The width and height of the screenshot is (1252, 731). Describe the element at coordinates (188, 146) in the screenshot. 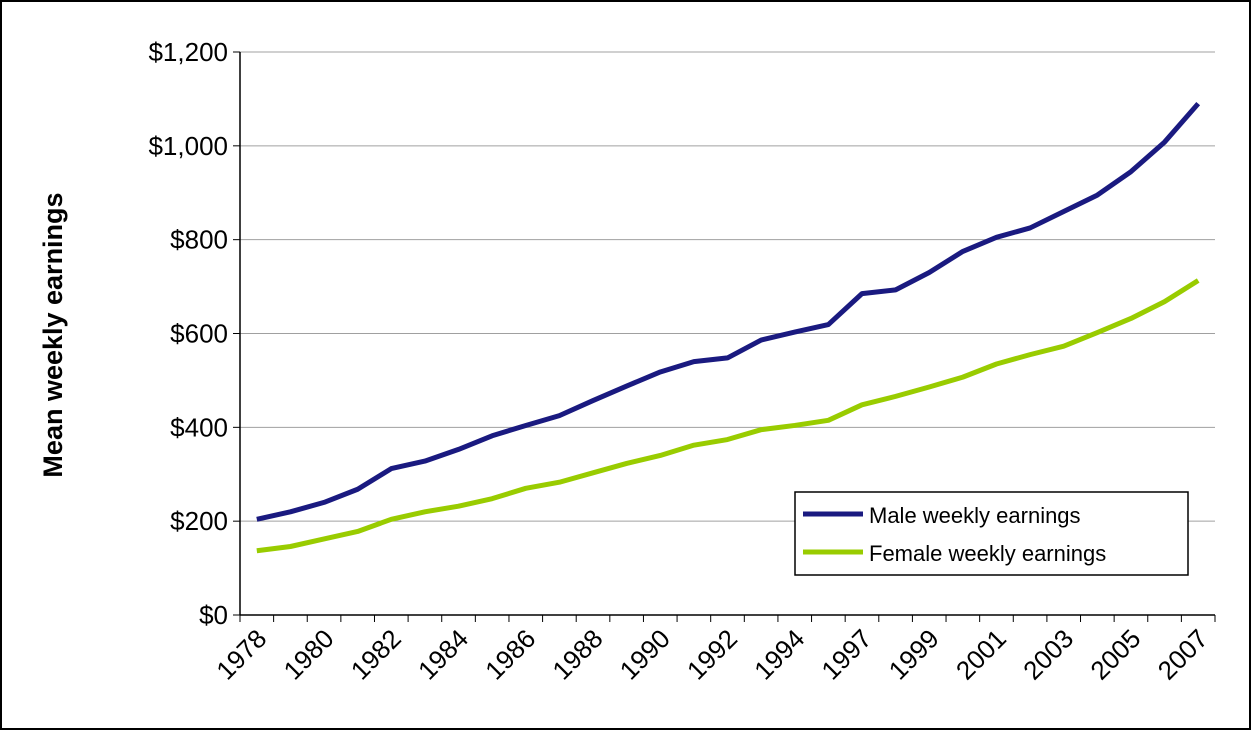

I see `y-tick-label: $1,000` at that location.